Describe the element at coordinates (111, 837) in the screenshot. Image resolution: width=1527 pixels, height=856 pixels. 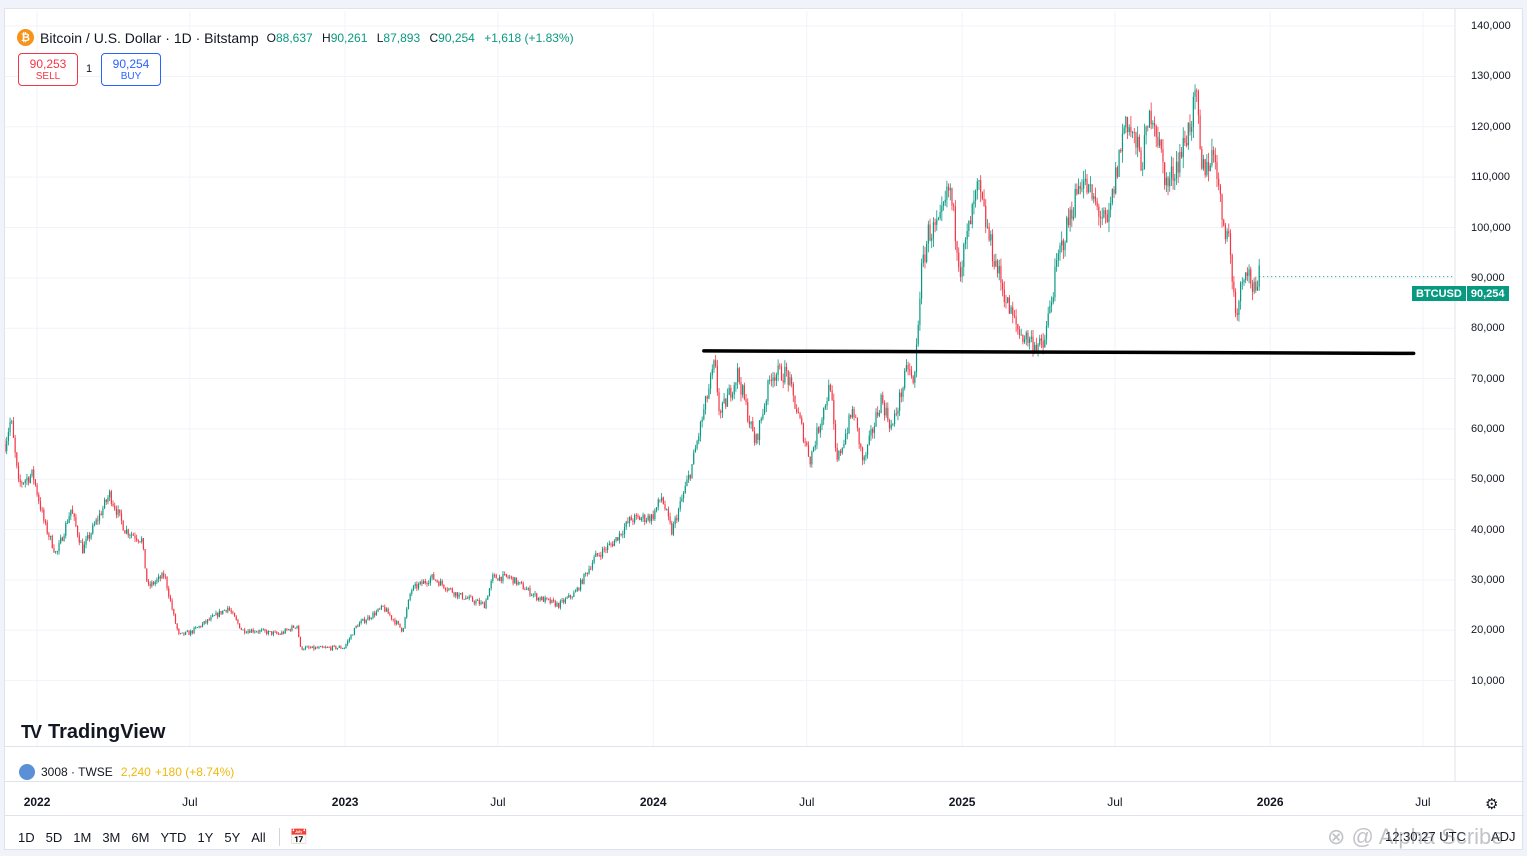
I see `range-3m: 3M` at that location.